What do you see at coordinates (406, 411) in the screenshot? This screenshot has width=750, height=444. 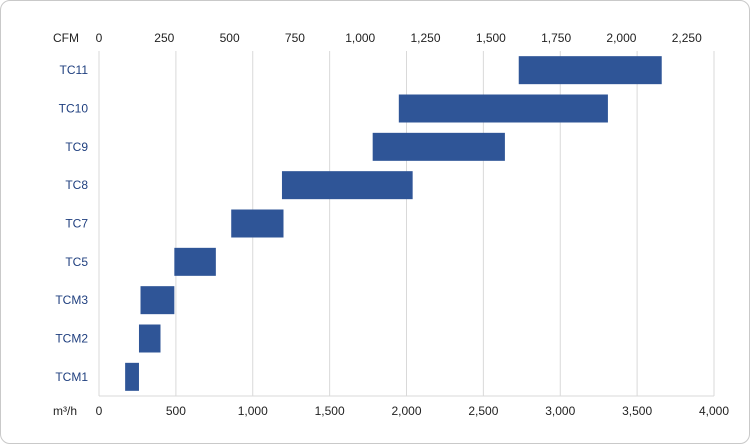 I see `x-bottom-tick-label: 2,000` at bounding box center [406, 411].